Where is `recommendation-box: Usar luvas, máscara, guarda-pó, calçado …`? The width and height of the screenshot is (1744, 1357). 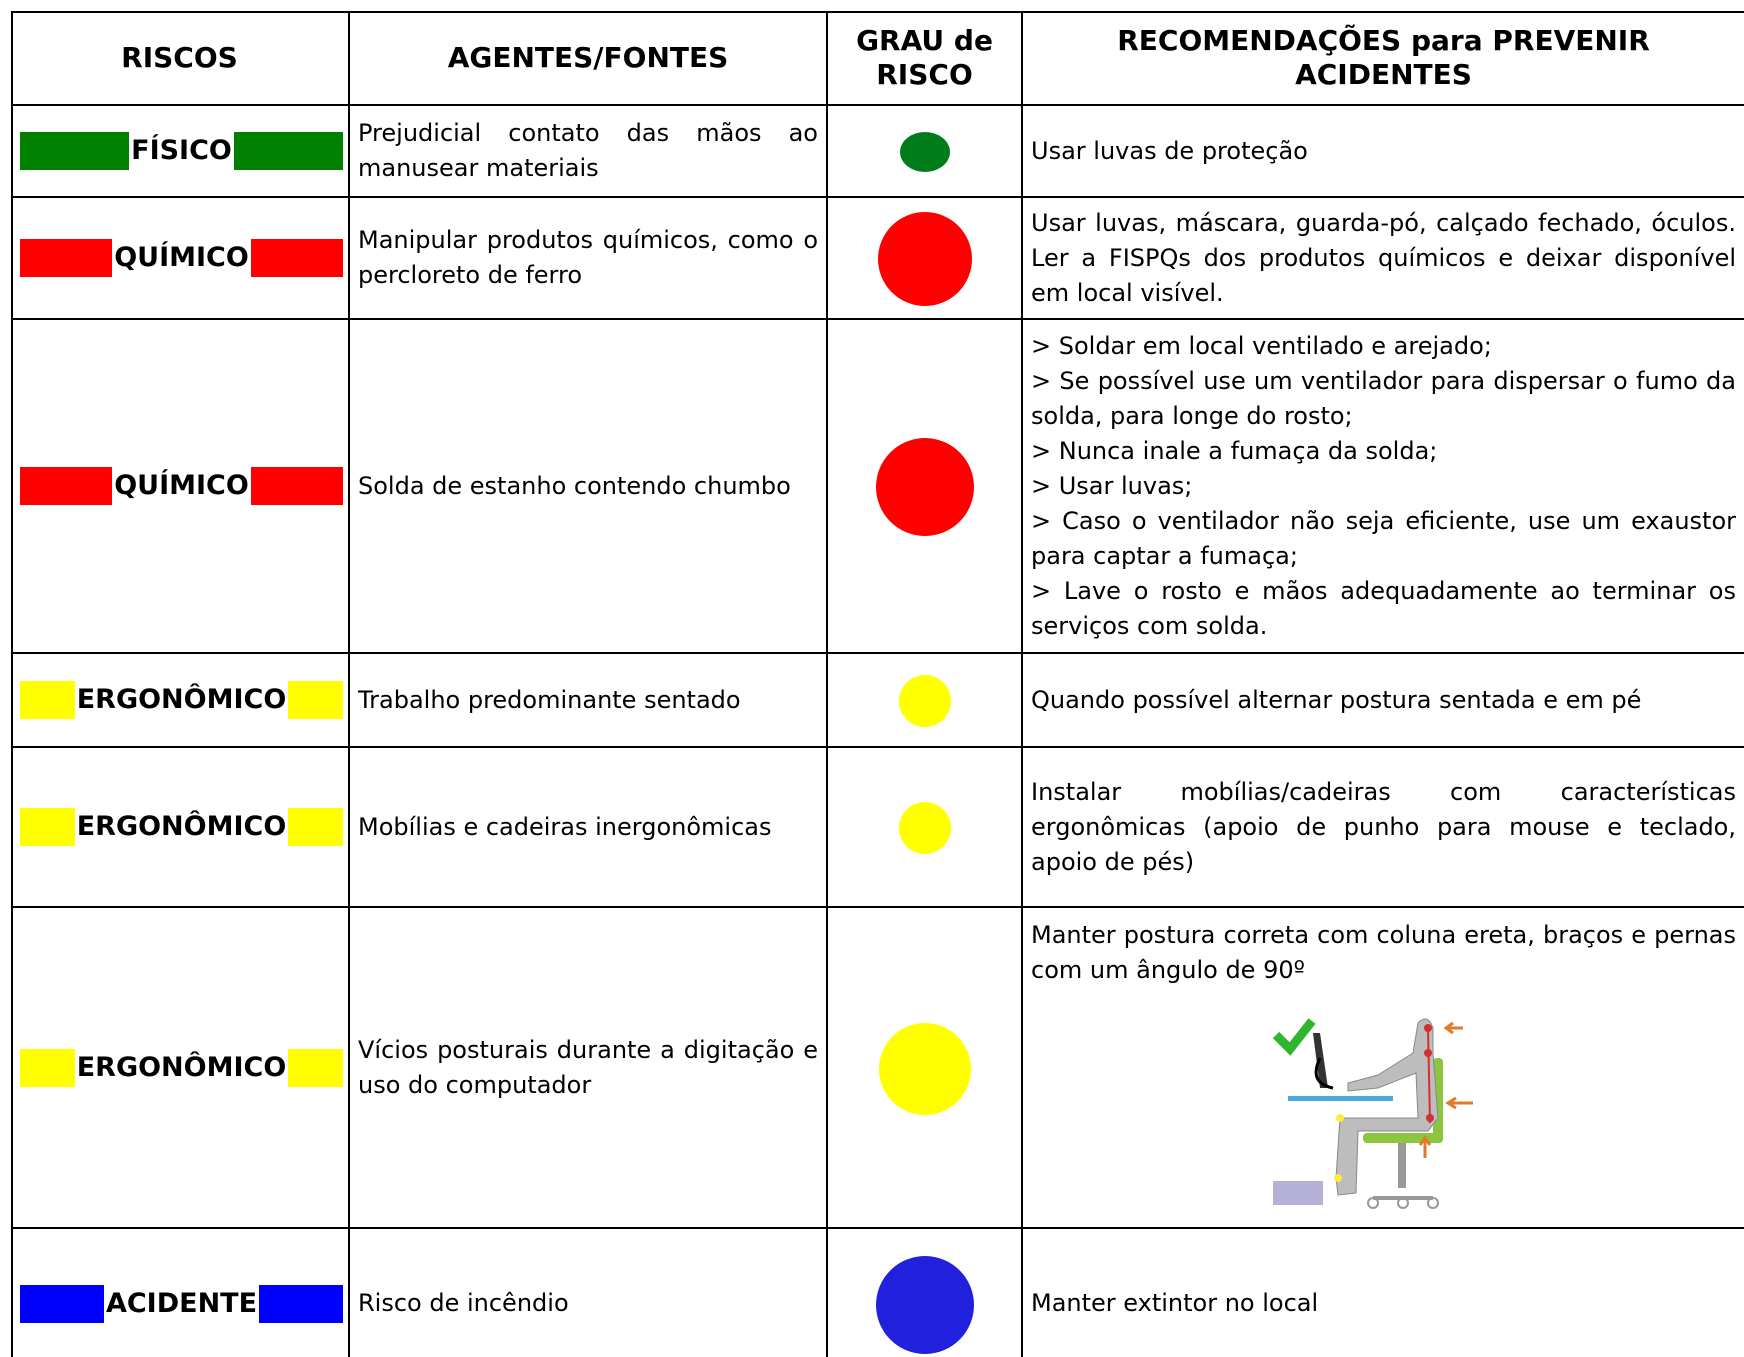 recommendation-box: Usar luvas, máscara, guarda-pó, calçado … is located at coordinates (1383, 258).